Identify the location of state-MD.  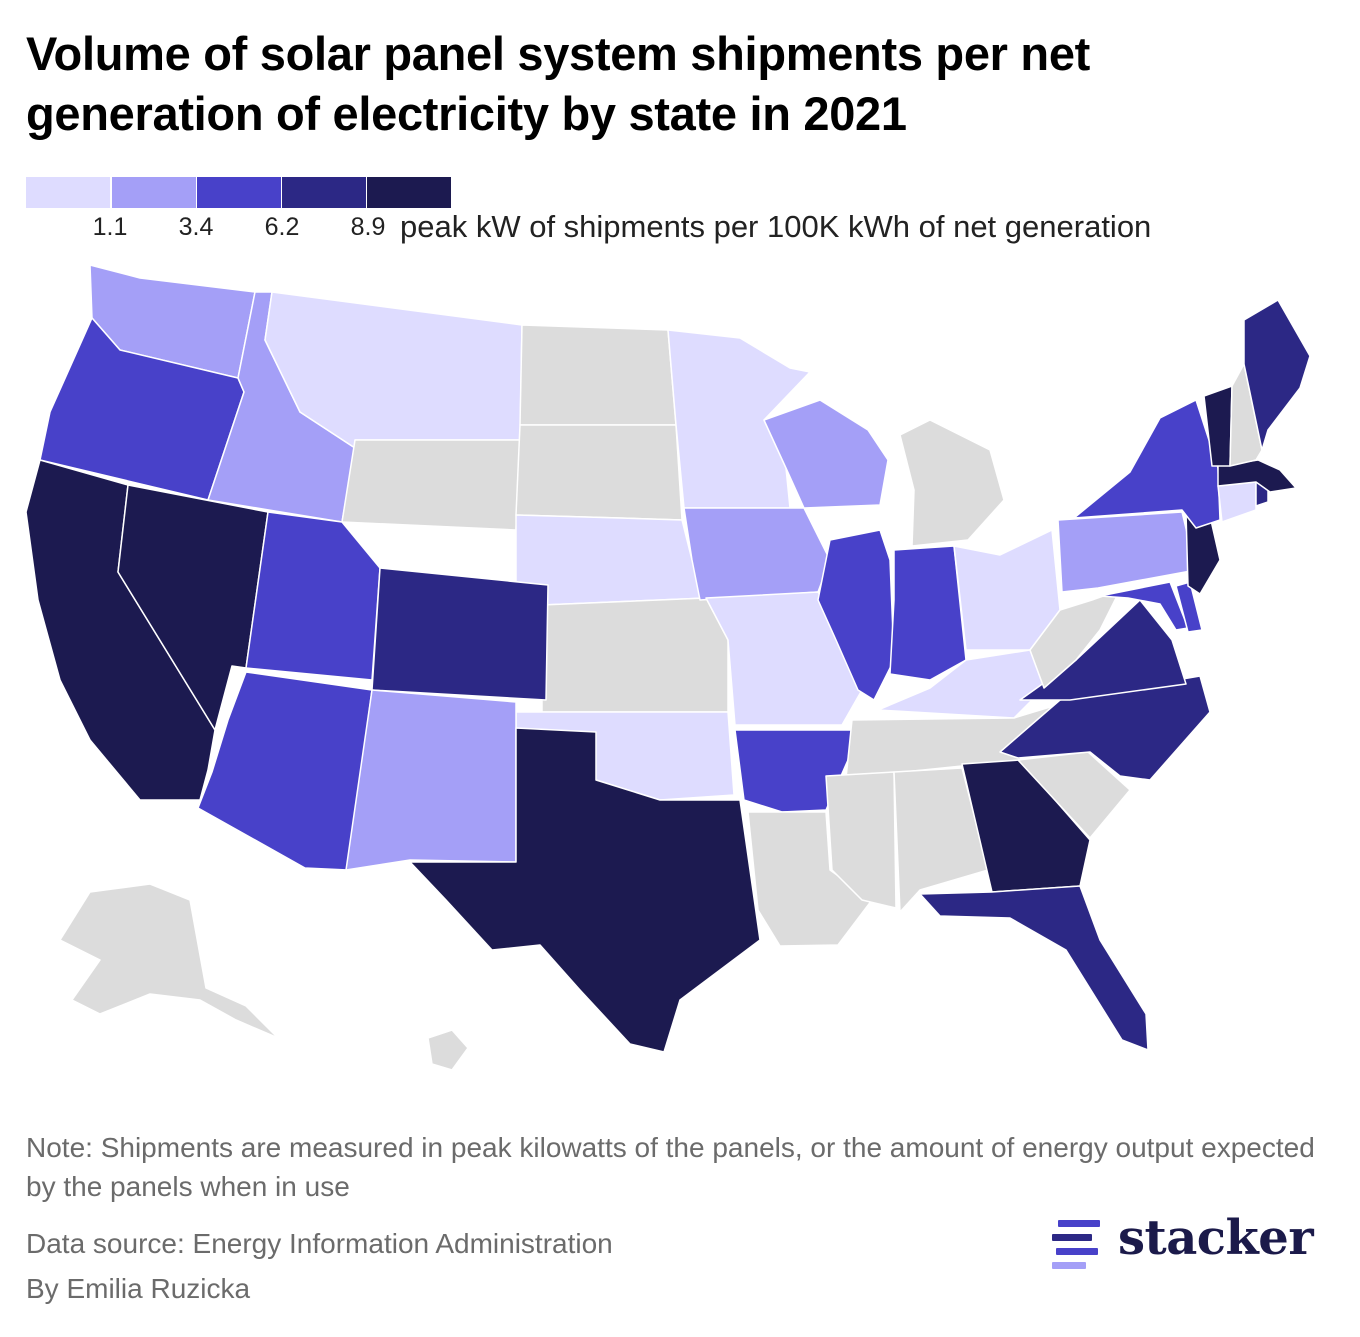
(1144, 606).